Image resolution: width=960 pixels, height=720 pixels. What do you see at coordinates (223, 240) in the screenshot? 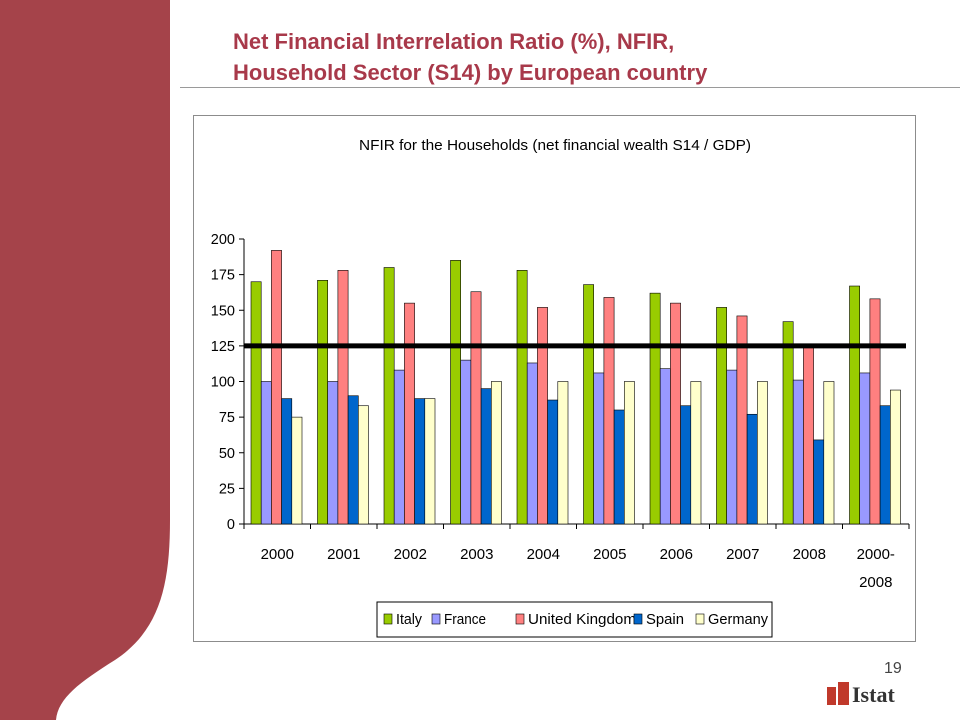
I see `y-tick-label: 200` at bounding box center [223, 240].